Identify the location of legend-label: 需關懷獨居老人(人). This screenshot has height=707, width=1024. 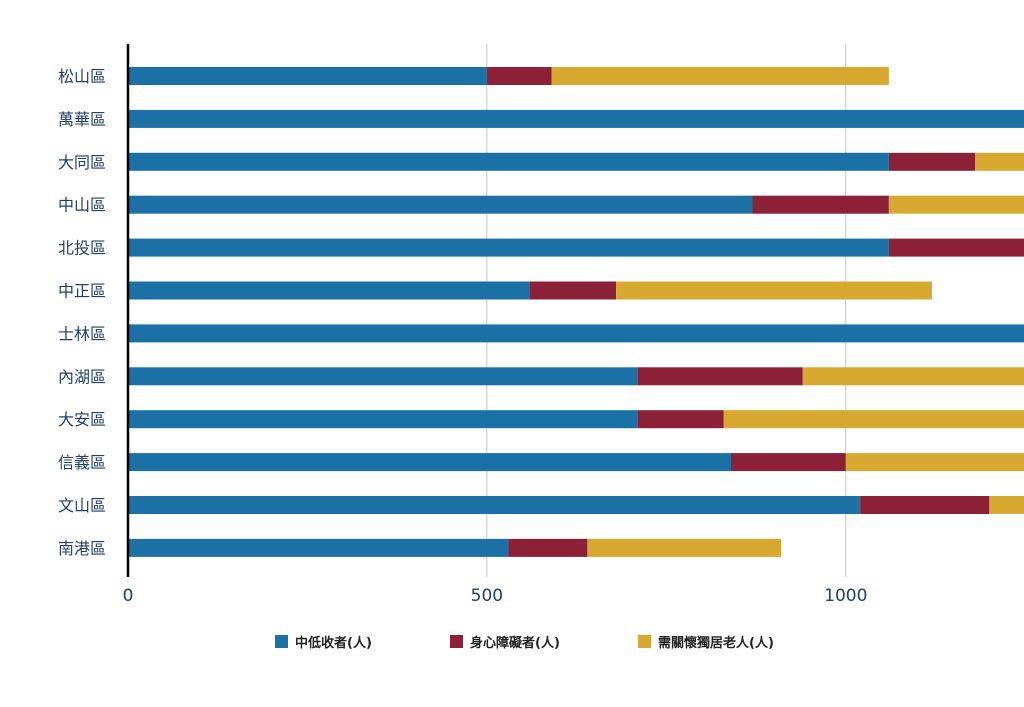
(716, 643).